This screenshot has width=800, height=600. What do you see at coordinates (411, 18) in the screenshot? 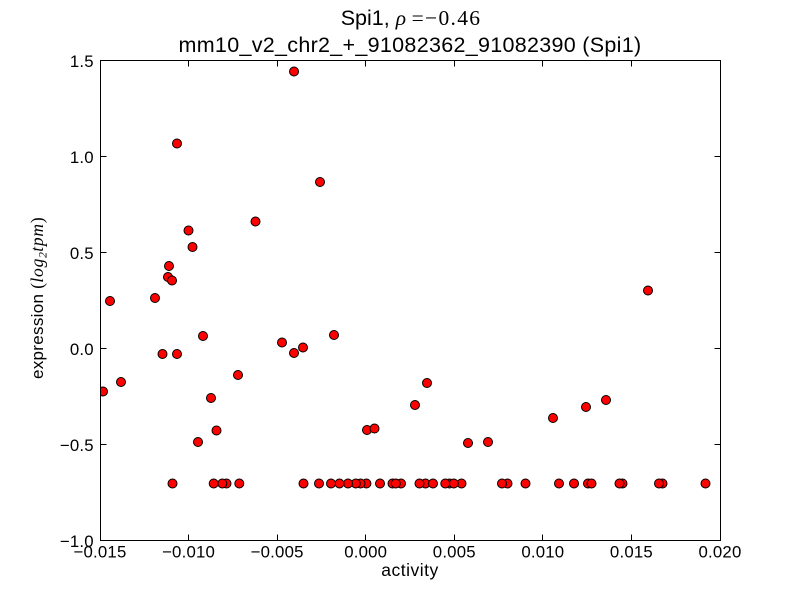
I see `svg-text: Spi1, ρ =−0.46` at bounding box center [411, 18].